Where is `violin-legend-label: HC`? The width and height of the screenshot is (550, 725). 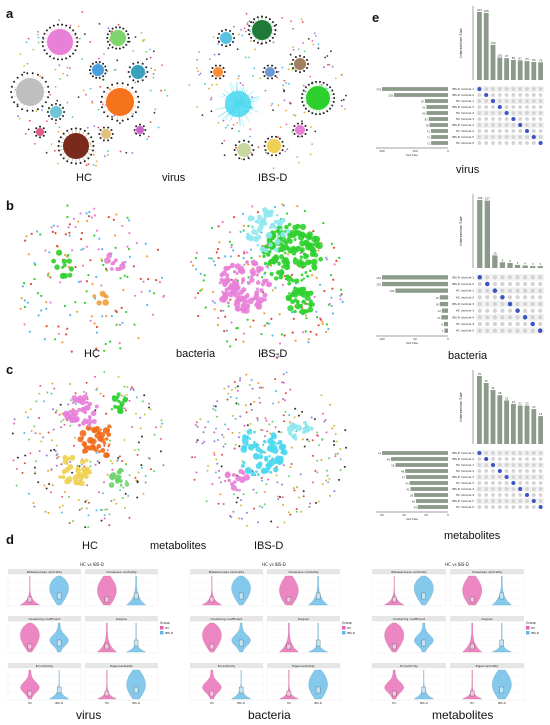
violin-legend-label: HC is located at coordinates (167, 628).